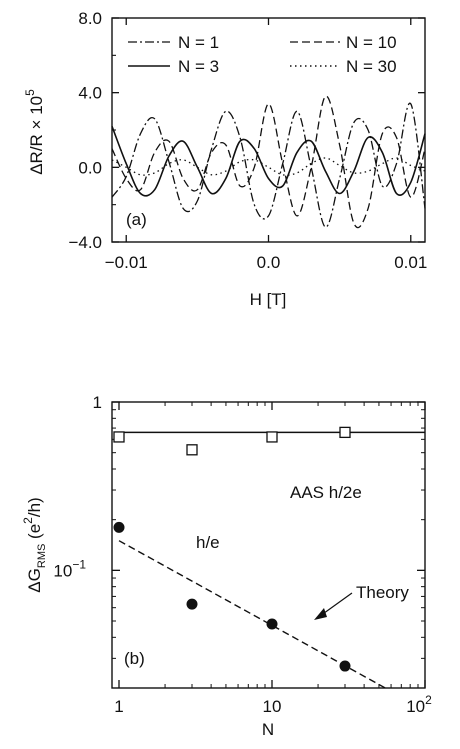 This screenshot has height=749, width=460. Describe the element at coordinates (126, 262) in the screenshot. I see `x-tick-label-a: −0.01` at that location.